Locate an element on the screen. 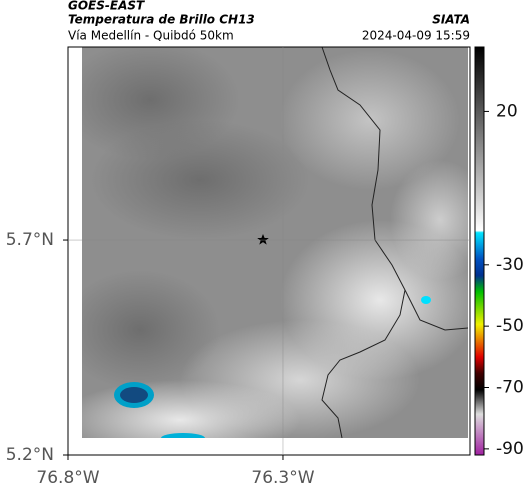  colorbar-tick-label: -50 is located at coordinates (510, 326).